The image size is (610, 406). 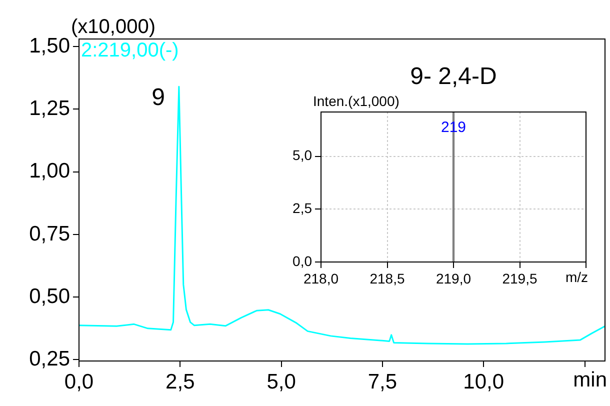 What do you see at coordinates (302, 260) in the screenshot?
I see `y-tick-label: 0,0` at bounding box center [302, 260].